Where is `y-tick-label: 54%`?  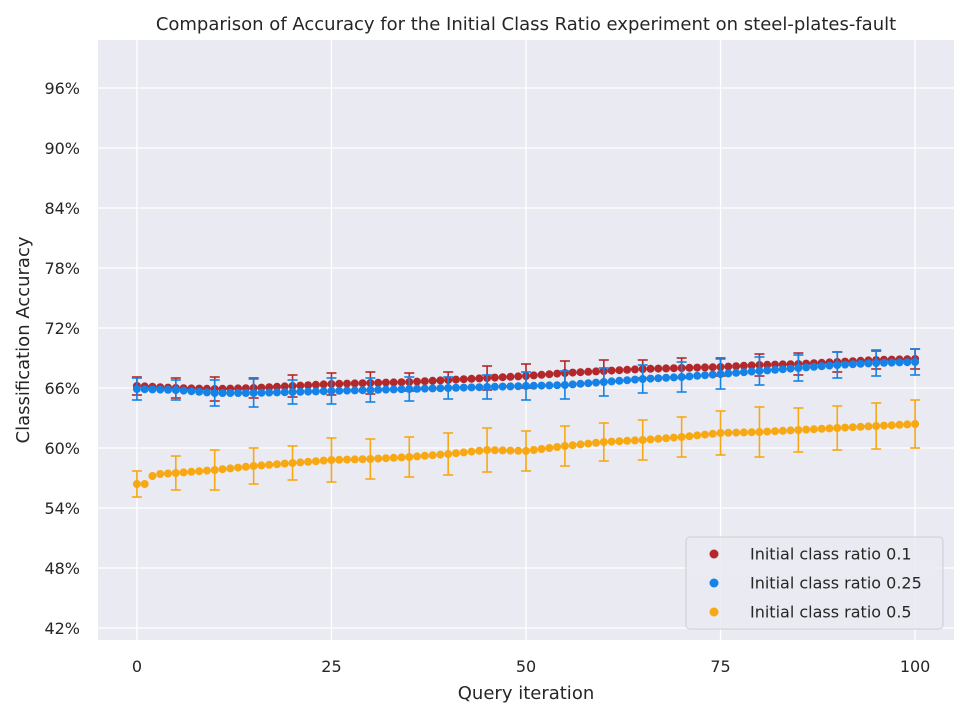 y-tick-label: 54% is located at coordinates (62, 508).